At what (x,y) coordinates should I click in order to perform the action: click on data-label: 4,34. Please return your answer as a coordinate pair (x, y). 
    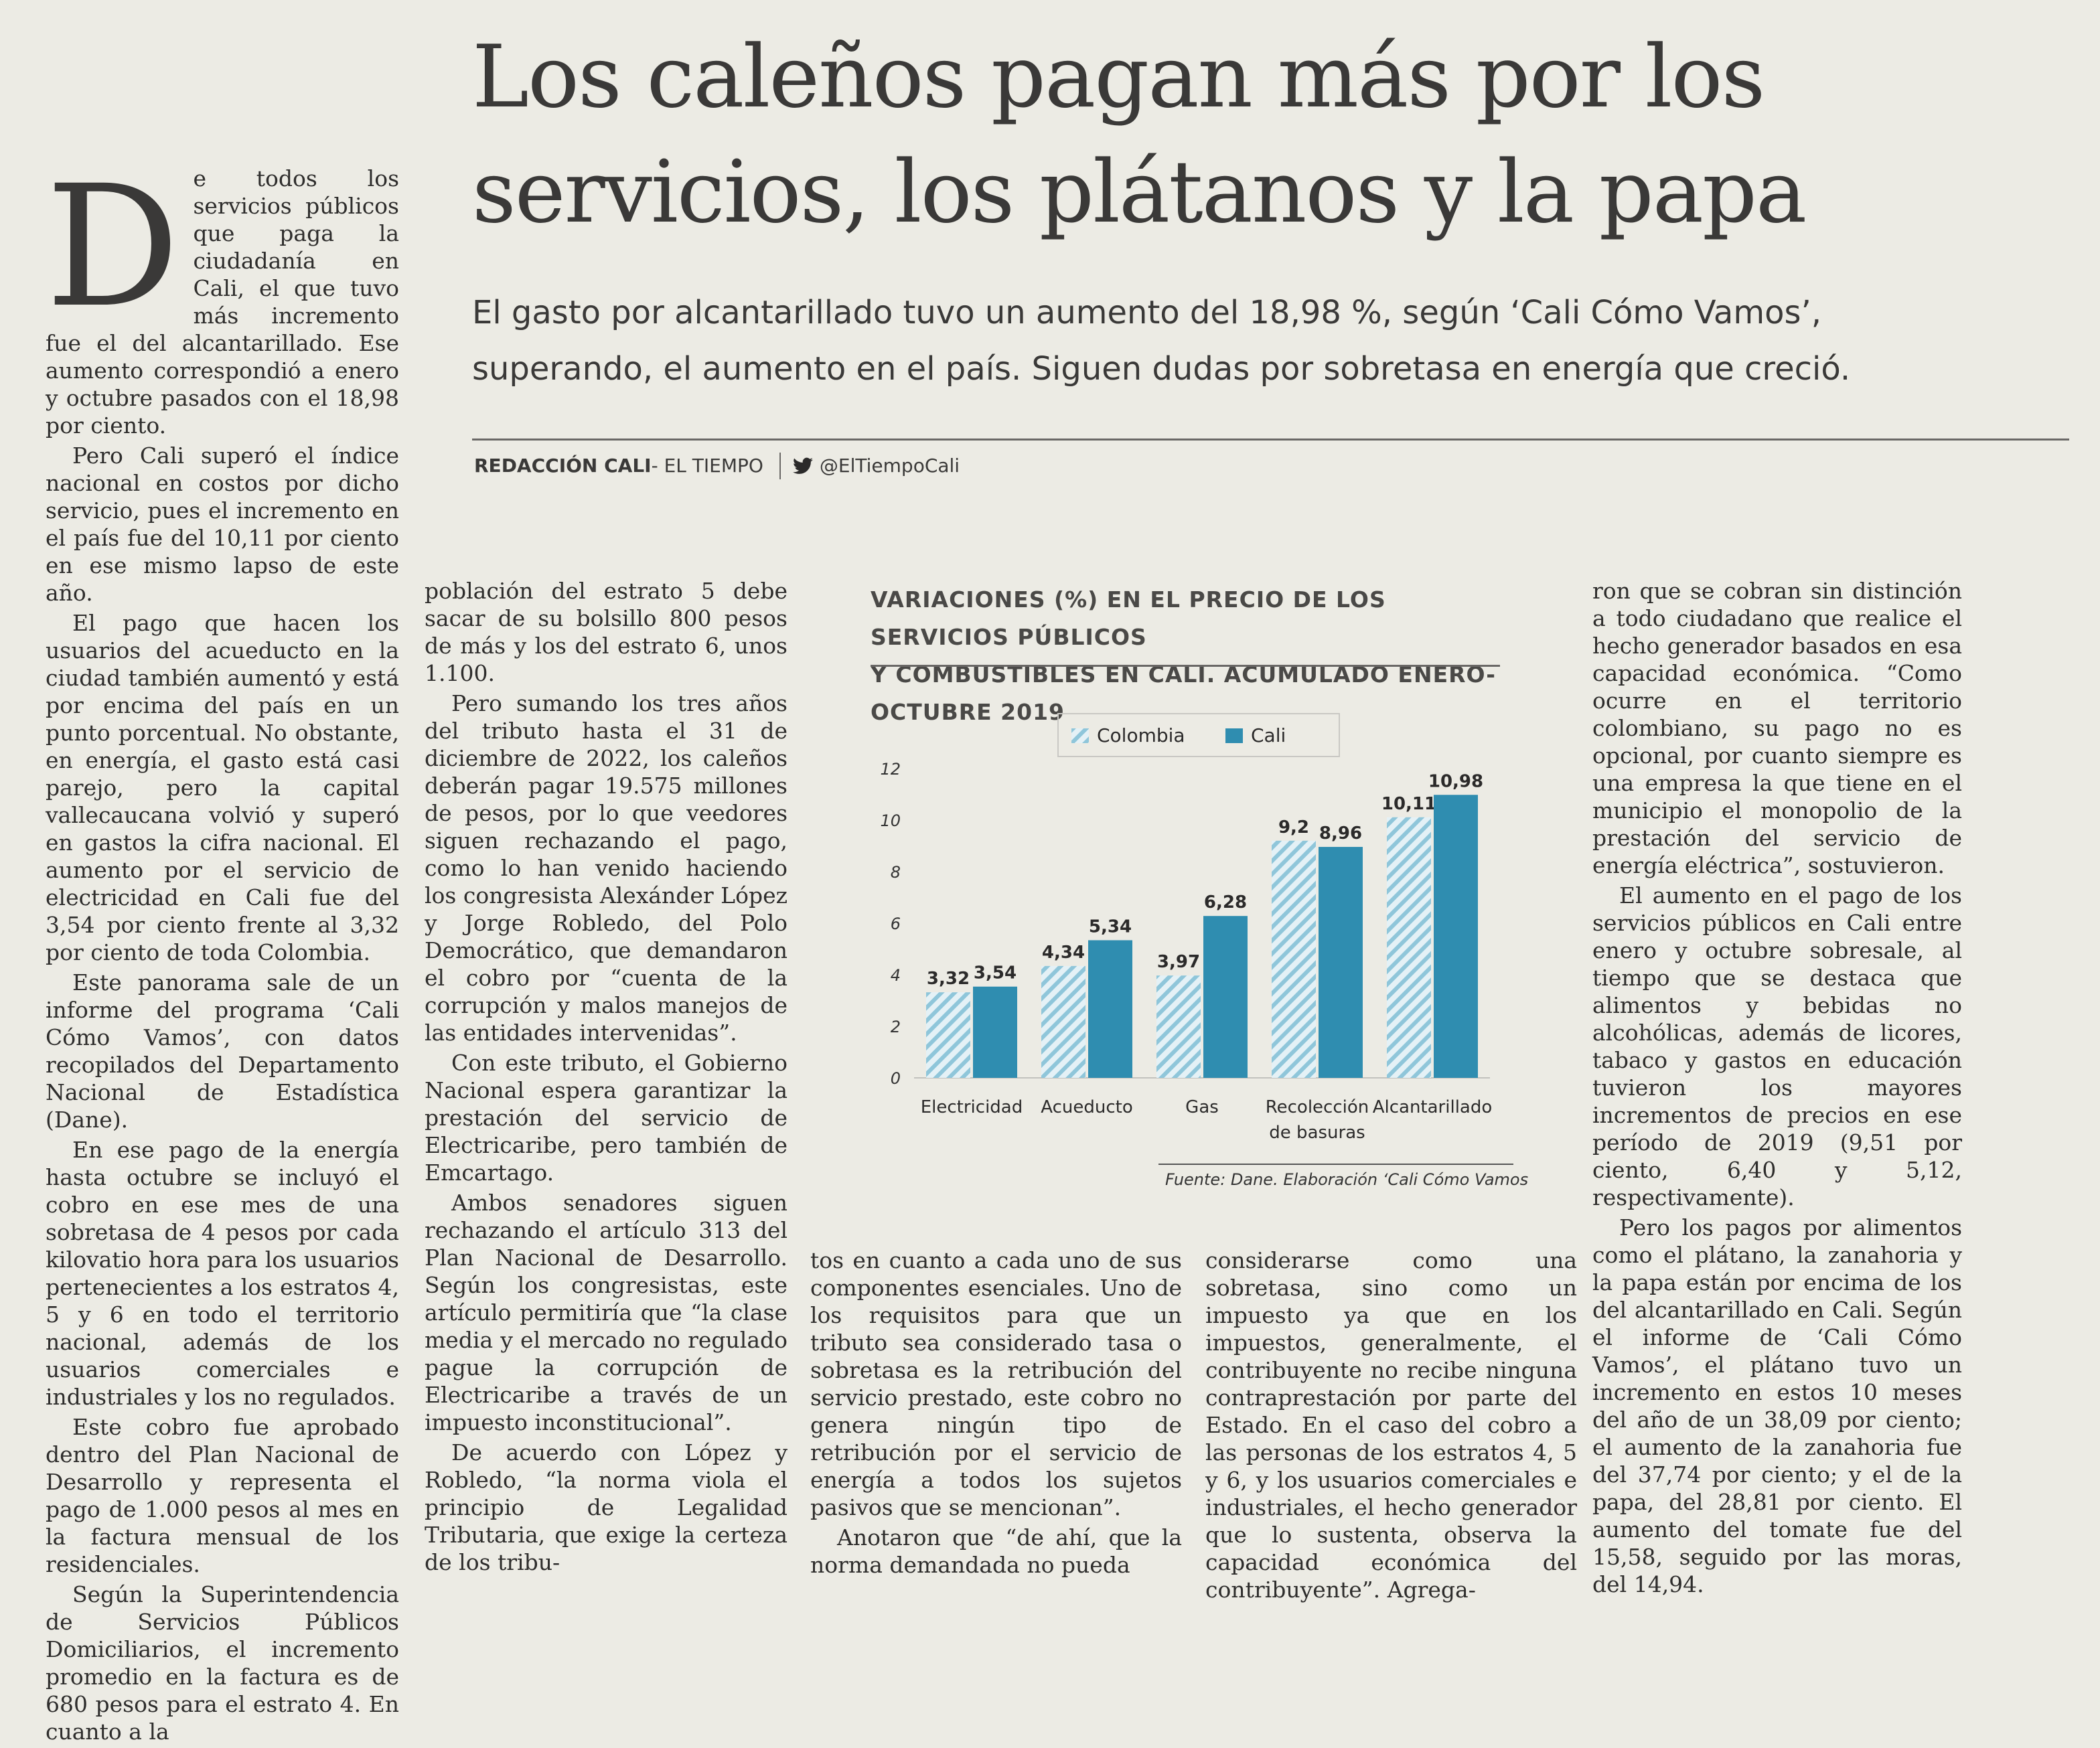
    Looking at the image, I should click on (1063, 953).